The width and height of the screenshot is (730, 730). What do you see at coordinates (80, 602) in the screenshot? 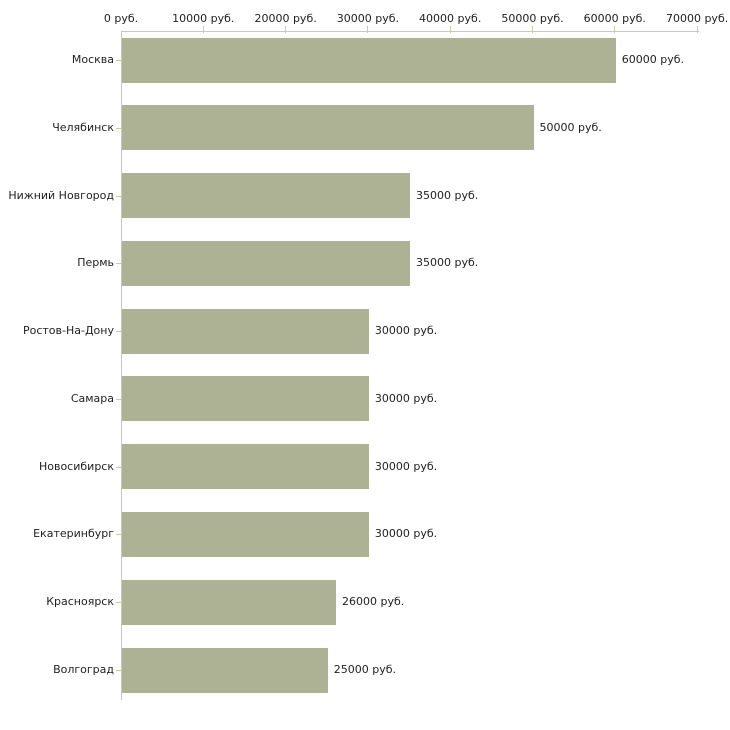
I see `category-label: Красноярск` at bounding box center [80, 602].